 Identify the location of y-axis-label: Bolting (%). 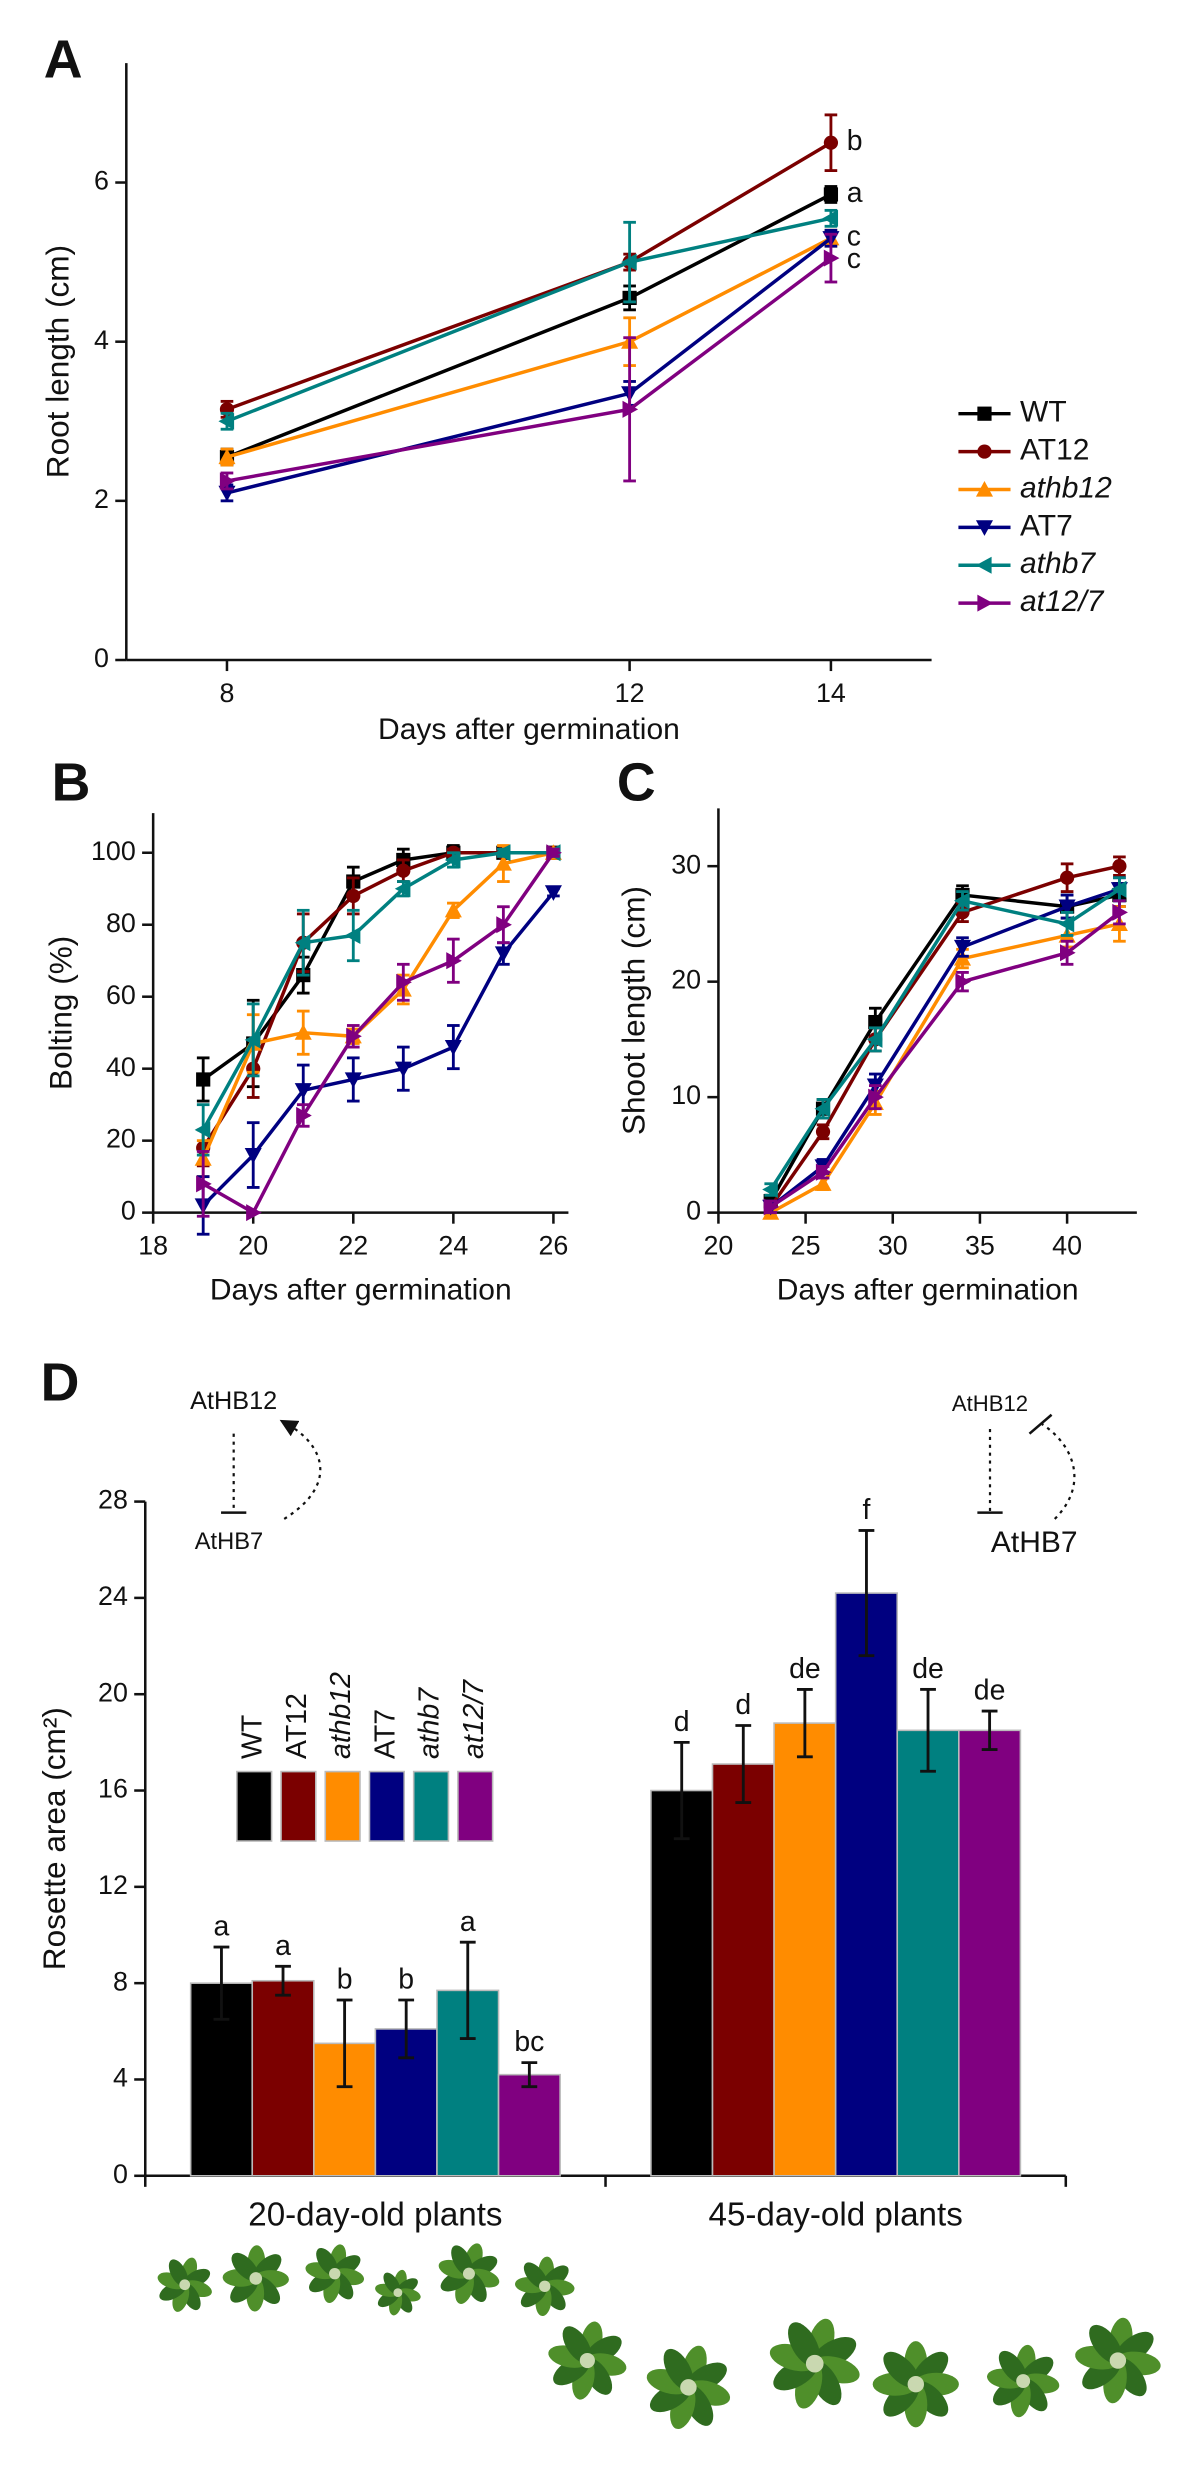
(61, 1013).